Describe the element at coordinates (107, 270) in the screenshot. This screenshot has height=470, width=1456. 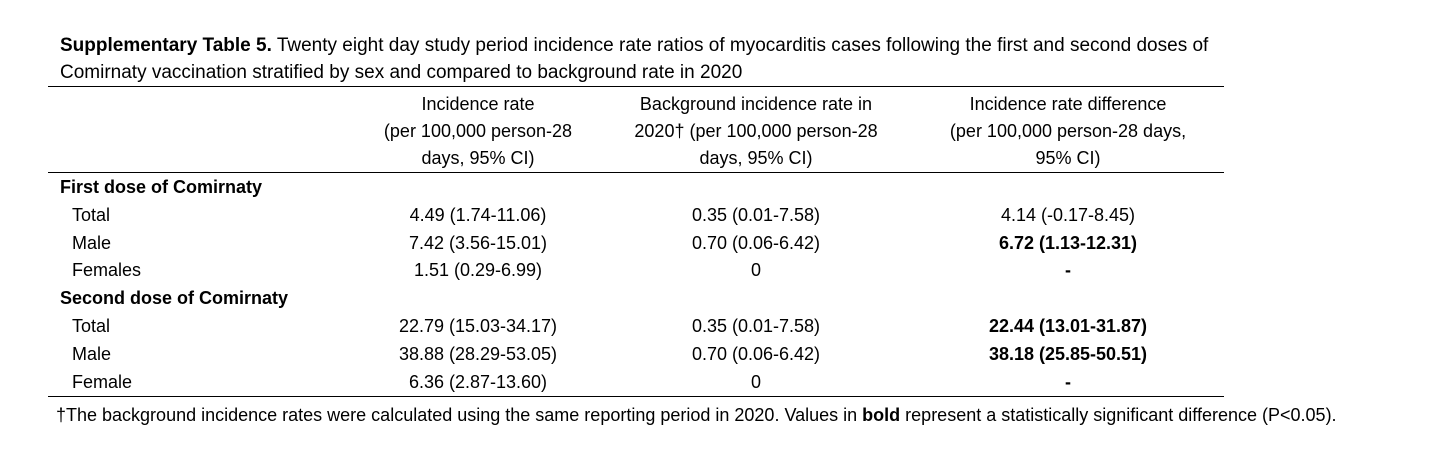
I see `row-label: Females` at that location.